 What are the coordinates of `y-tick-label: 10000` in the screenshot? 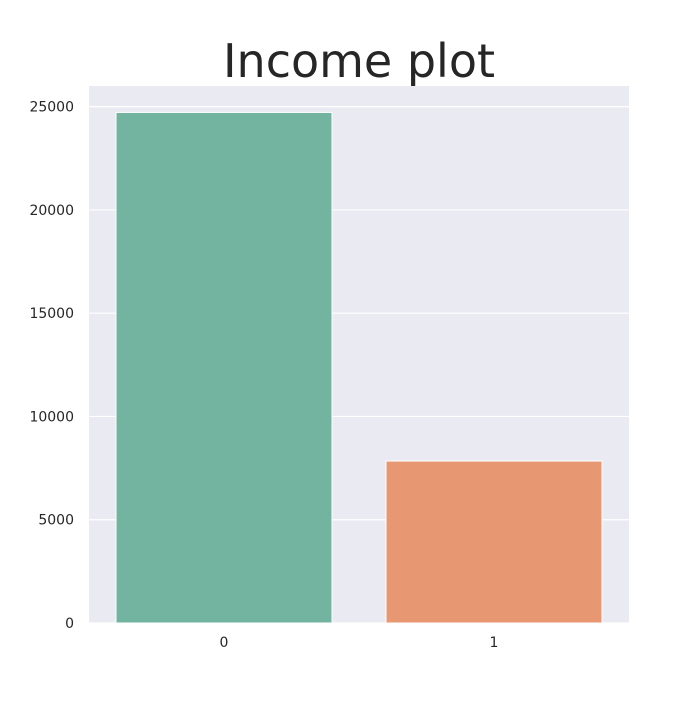 It's located at (51, 417).